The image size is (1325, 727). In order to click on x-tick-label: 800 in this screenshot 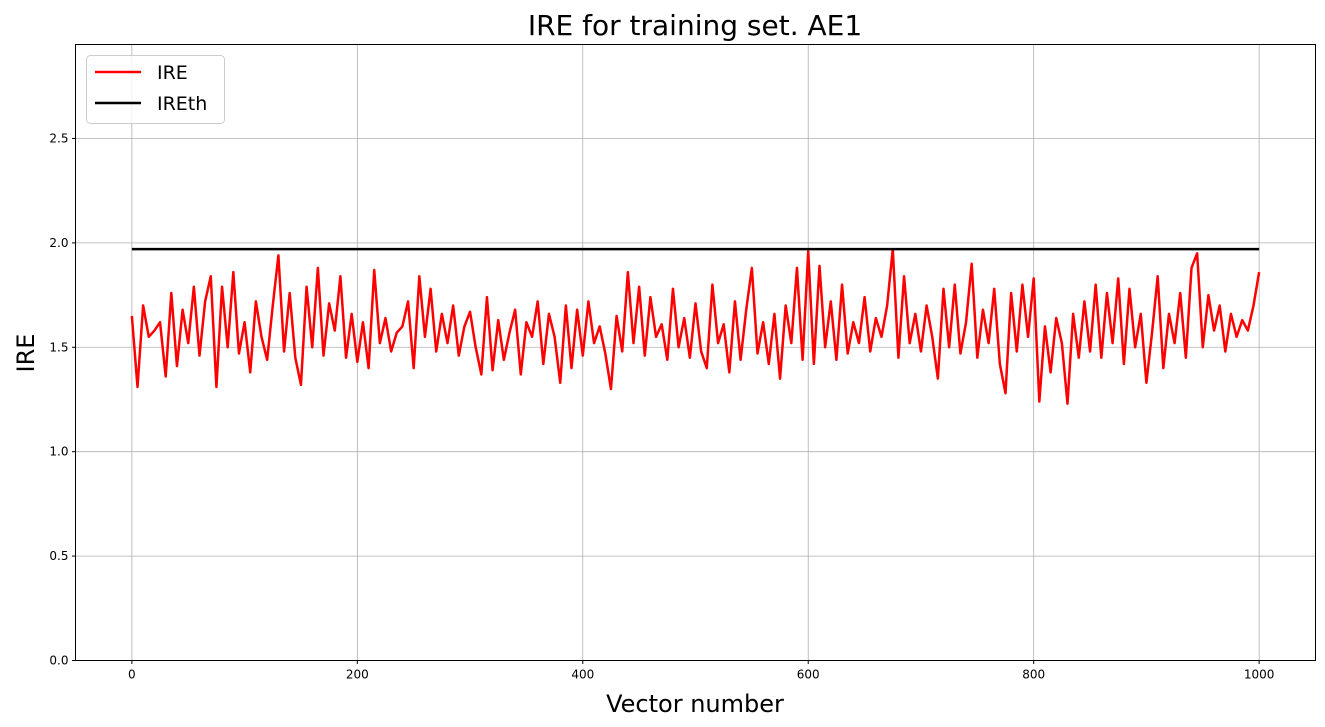, I will do `click(1033, 675)`.